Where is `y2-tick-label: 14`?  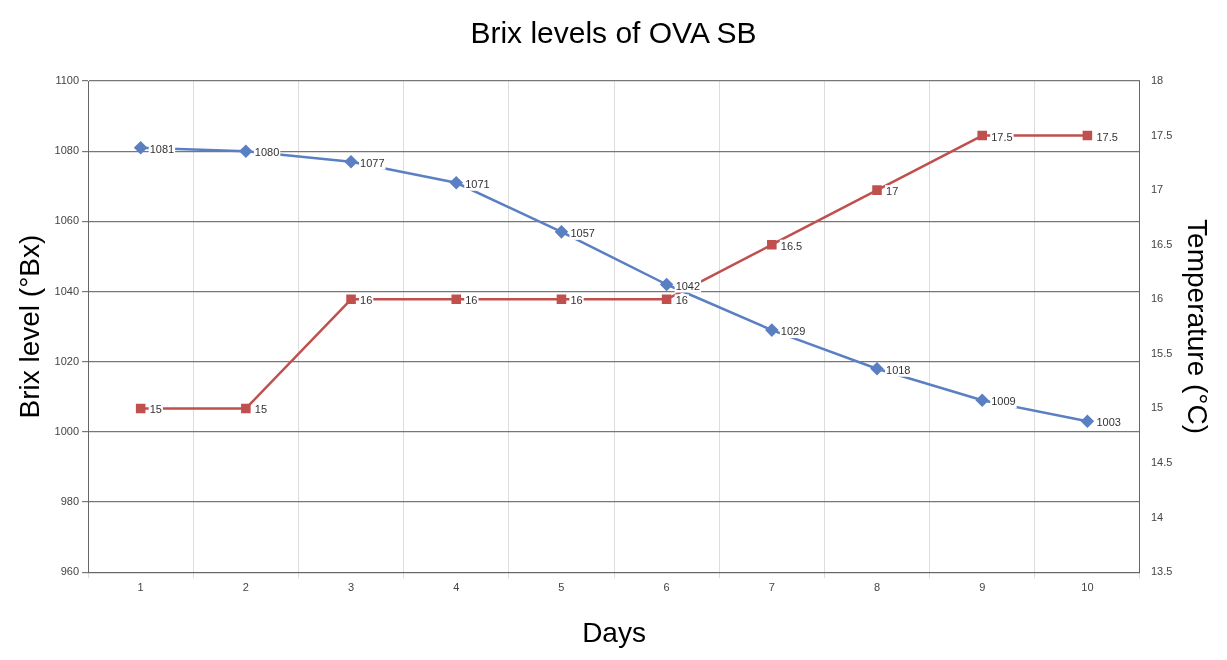
y2-tick-label: 14 is located at coordinates (1157, 516).